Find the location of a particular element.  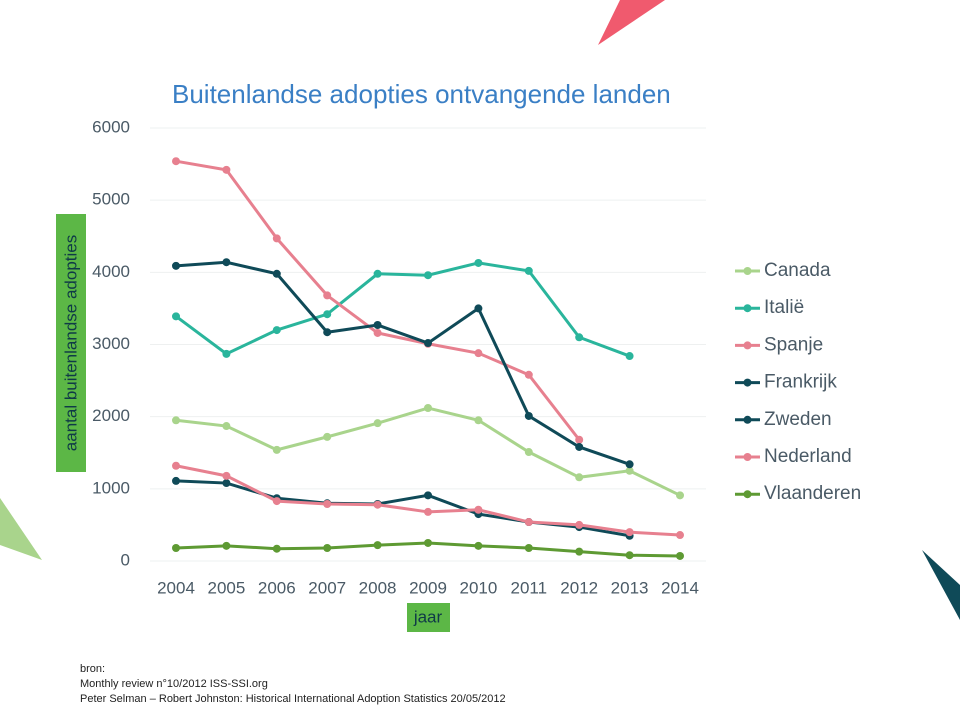

x-tick-label: 2007 is located at coordinates (327, 587).